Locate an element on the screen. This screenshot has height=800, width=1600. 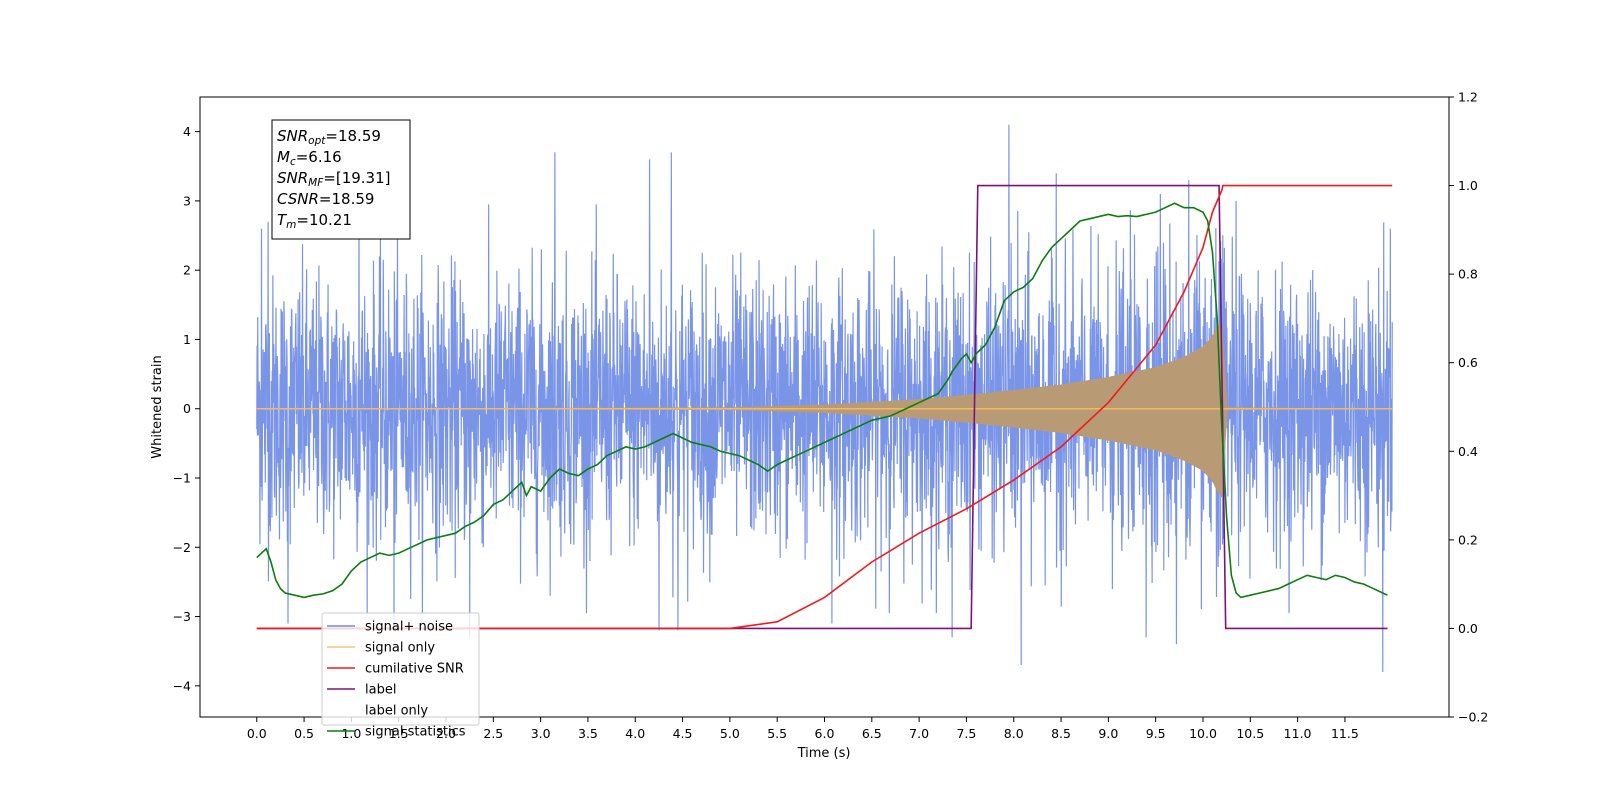
x-tick-label: 3.5 is located at coordinates (588, 733).